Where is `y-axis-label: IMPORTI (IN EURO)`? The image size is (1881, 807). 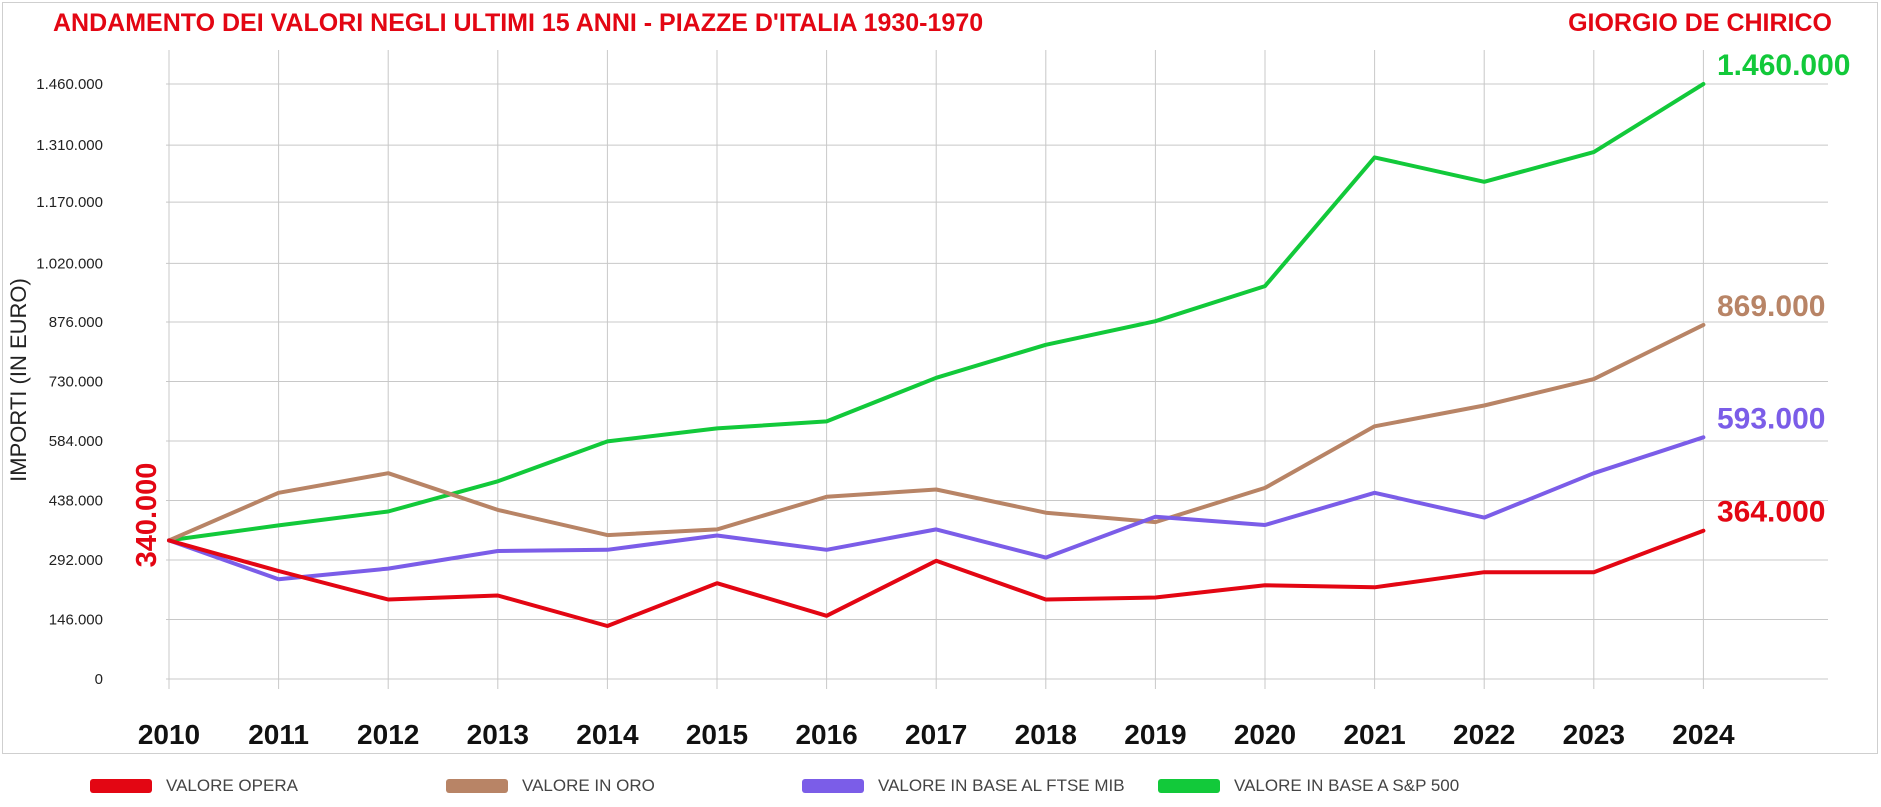
y-axis-label: IMPORTI (IN EURO) is located at coordinates (18, 380).